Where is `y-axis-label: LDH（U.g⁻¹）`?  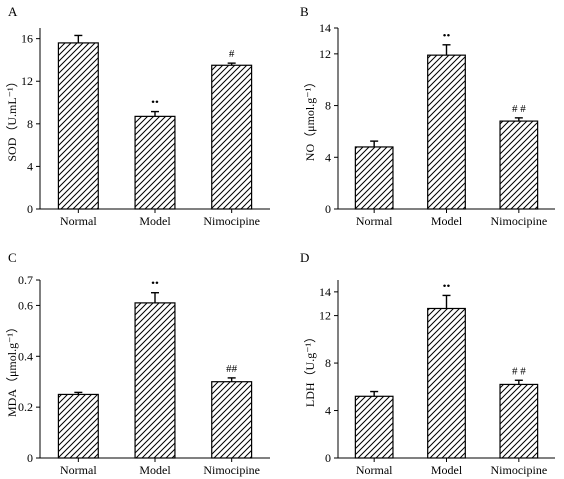 y-axis-label: LDH（U.g⁻¹） is located at coordinates (310, 369).